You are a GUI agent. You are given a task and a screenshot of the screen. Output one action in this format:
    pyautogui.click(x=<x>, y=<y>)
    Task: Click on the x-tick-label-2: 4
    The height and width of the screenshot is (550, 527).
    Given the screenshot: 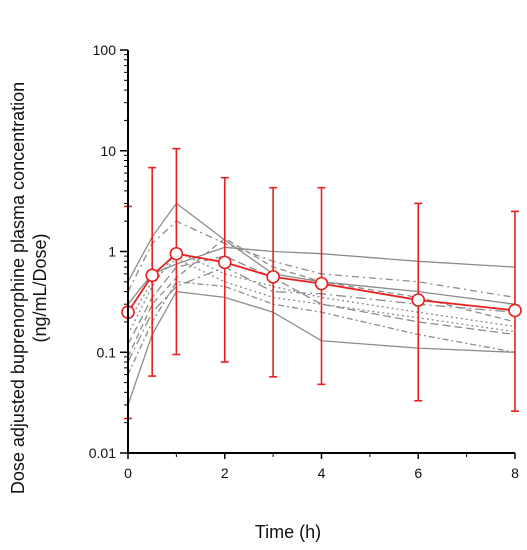 What is the action you would take?
    pyautogui.click(x=322, y=473)
    